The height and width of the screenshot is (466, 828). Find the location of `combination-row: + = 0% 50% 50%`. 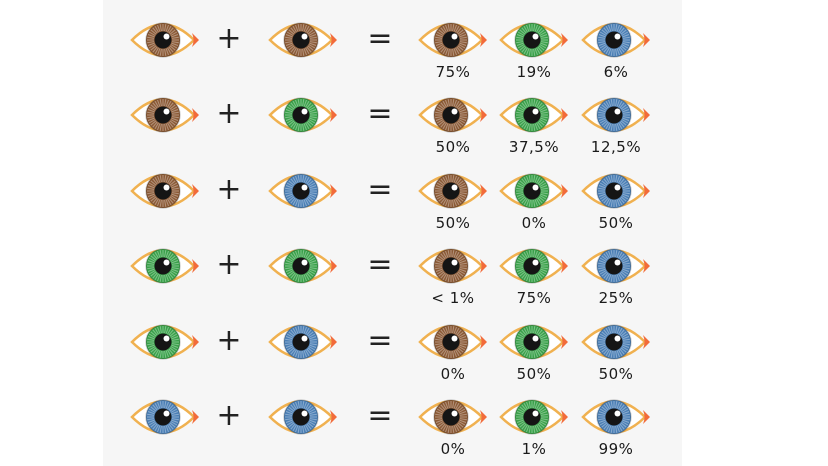

combination-row: + = 0% 50% 50% is located at coordinates (392, 354).